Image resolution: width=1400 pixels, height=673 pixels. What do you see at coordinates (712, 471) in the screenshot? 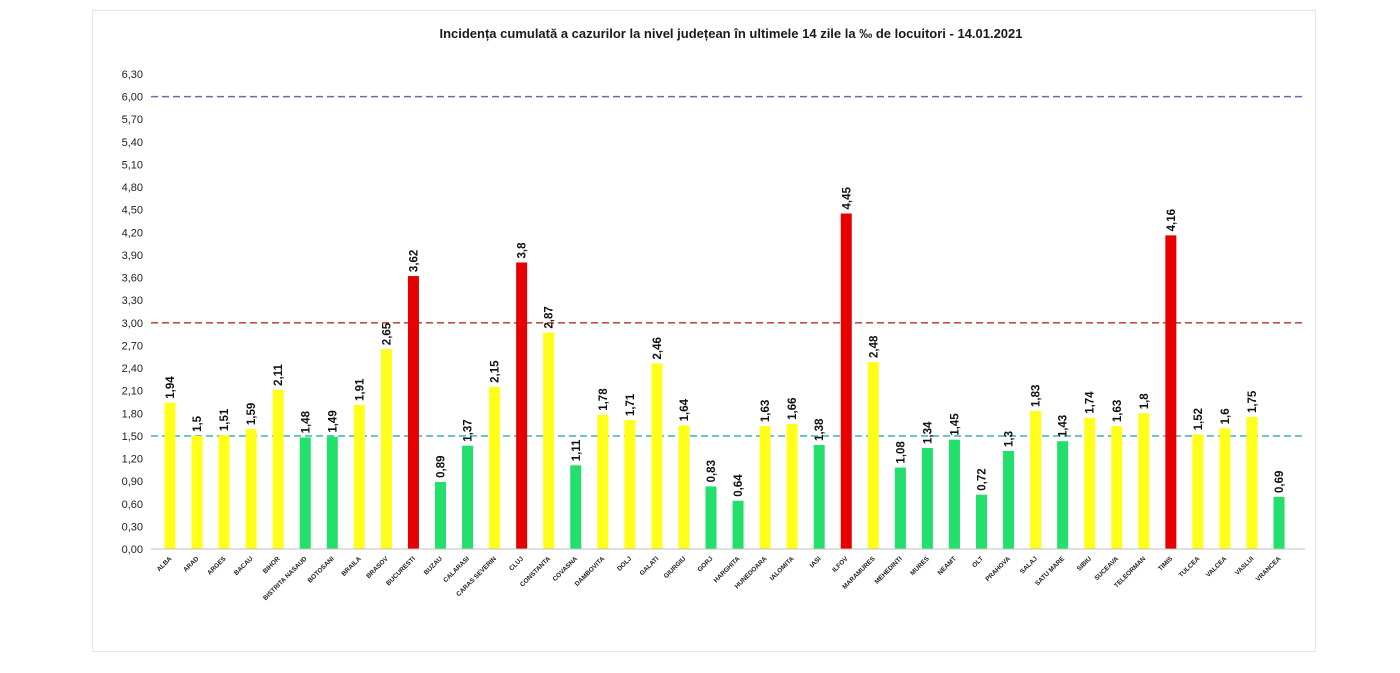
I see `data-label: 0,83` at bounding box center [712, 471].